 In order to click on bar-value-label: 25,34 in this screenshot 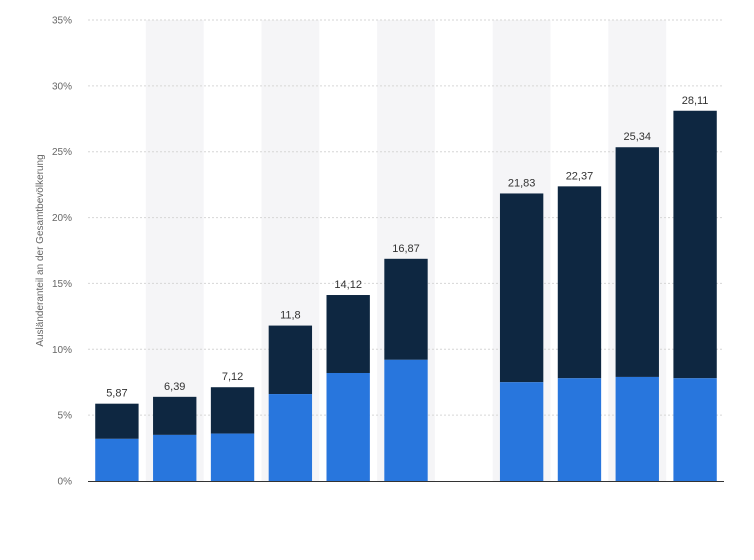, I will do `click(638, 137)`.